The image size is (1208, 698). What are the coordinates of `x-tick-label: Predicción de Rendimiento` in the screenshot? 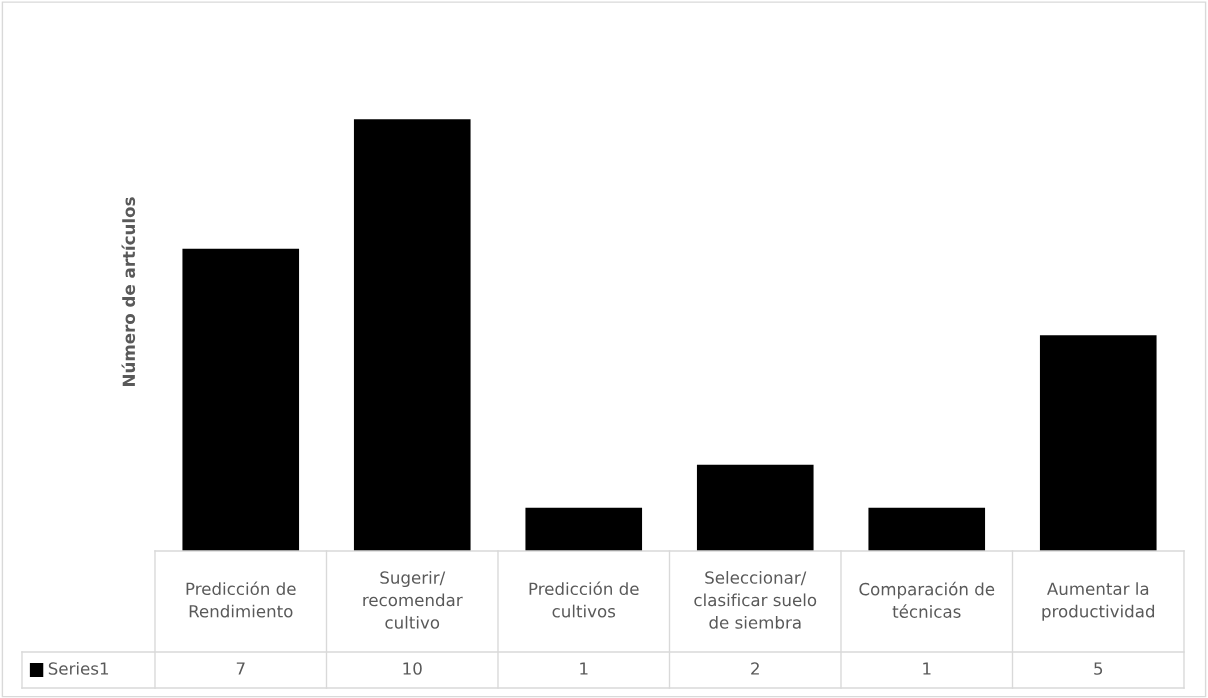 It's located at (241, 599).